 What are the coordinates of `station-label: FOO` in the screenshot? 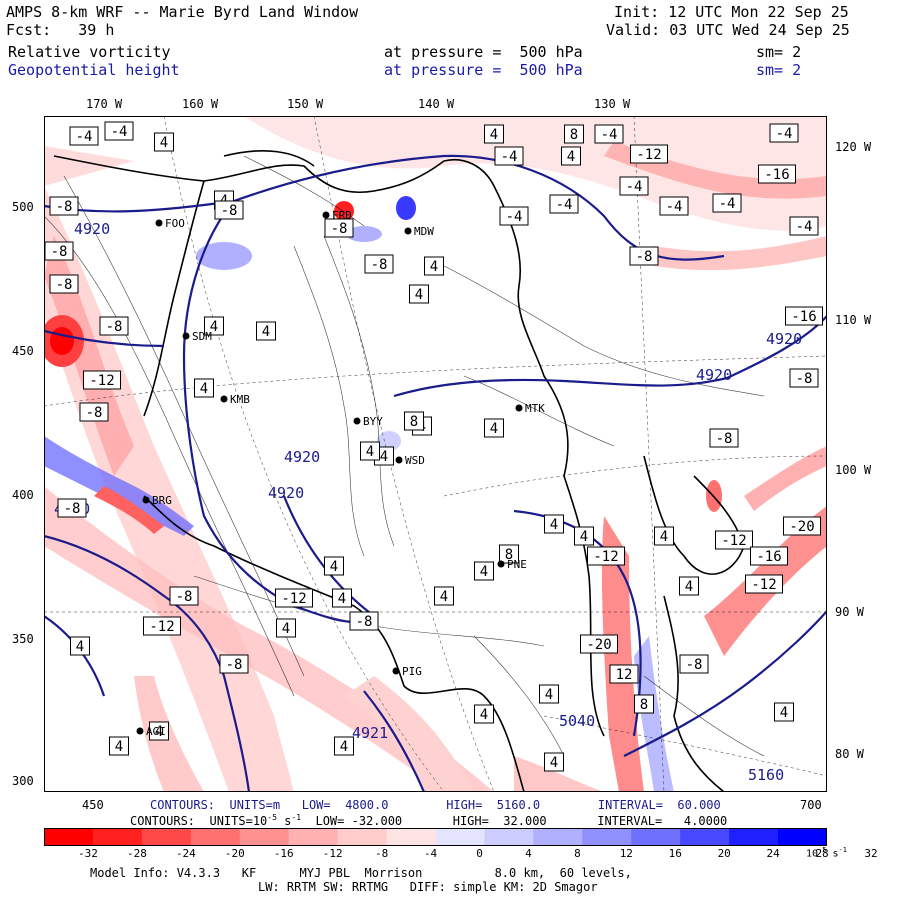 It's located at (175, 223).